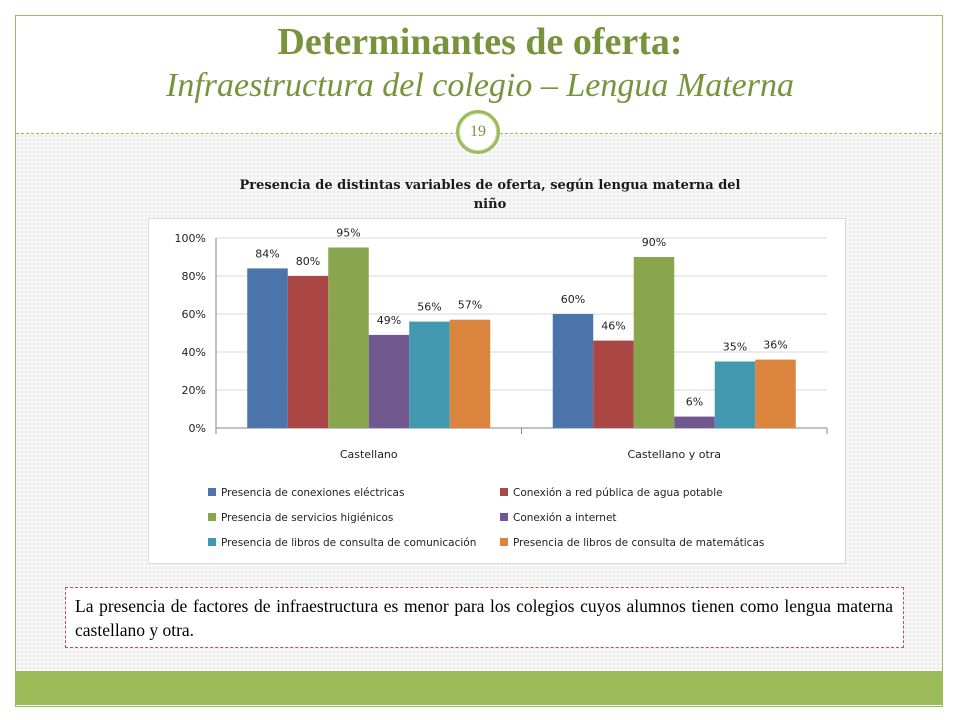 The image size is (960, 720). I want to click on data-label: 46%, so click(613, 326).